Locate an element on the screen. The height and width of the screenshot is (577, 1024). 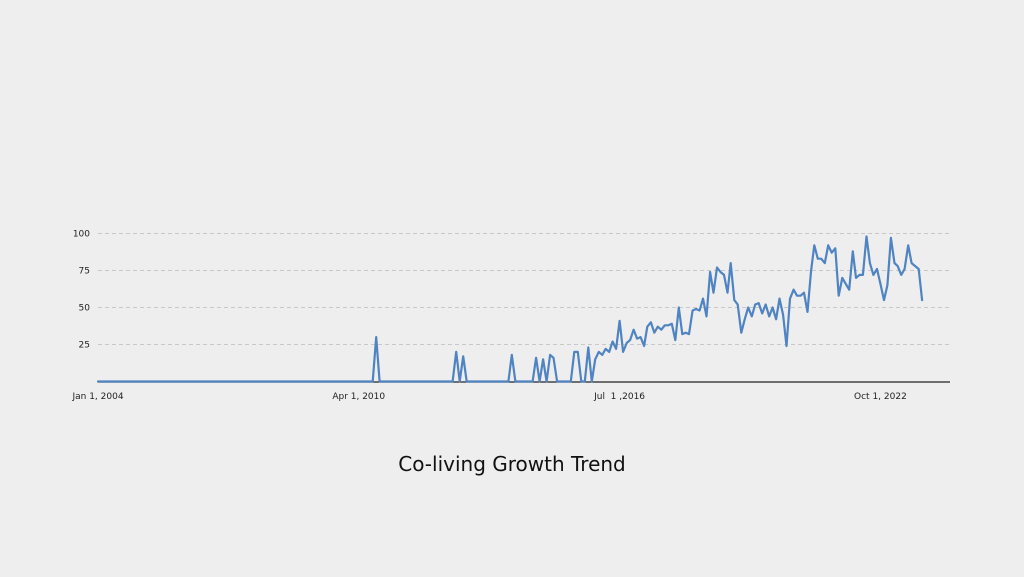
y-tick-label: 25 is located at coordinates (84, 346).